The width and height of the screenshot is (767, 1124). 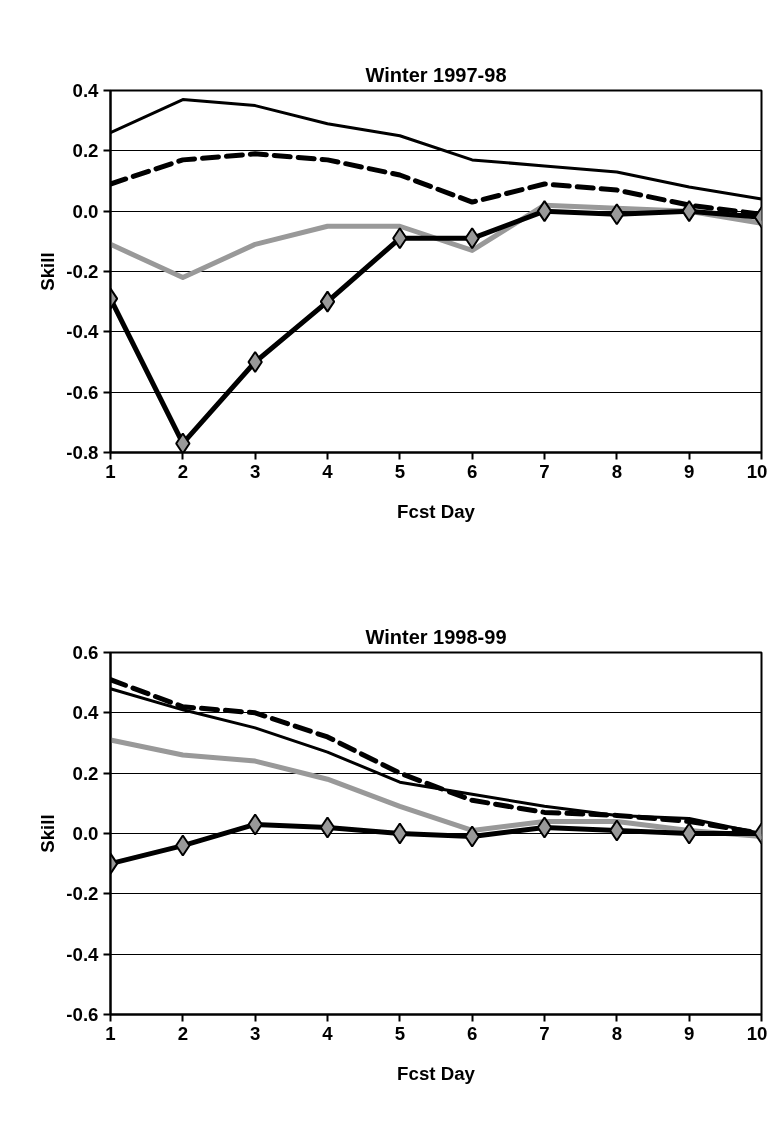 I want to click on y-tick-label: -0.8, so click(x=82, y=452).